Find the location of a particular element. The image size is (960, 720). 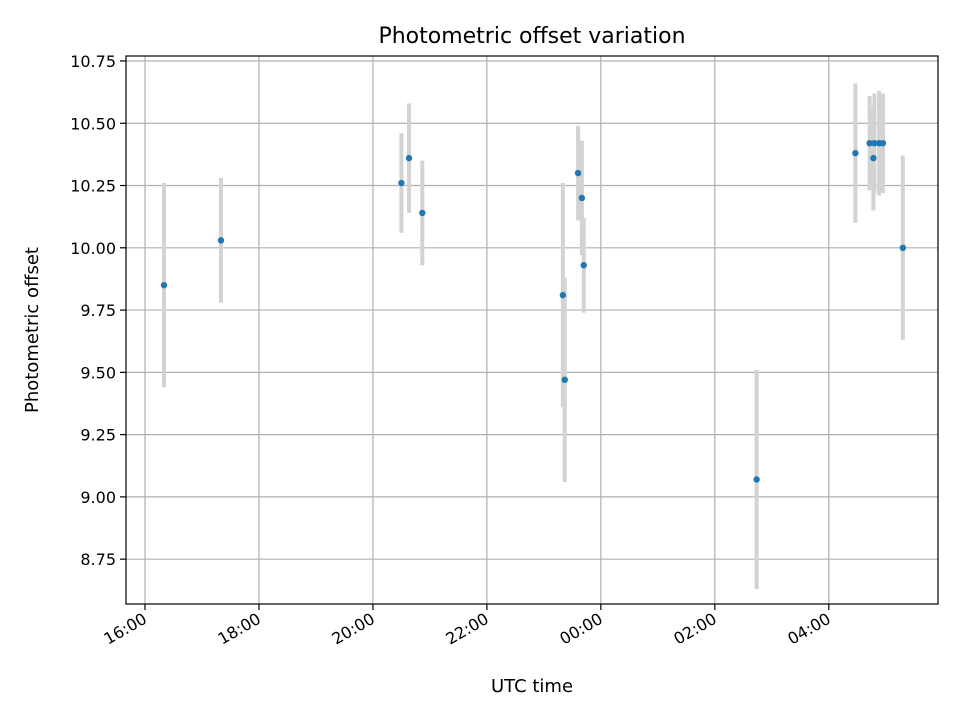

y-tick-label: 10.25 is located at coordinates (93, 186).